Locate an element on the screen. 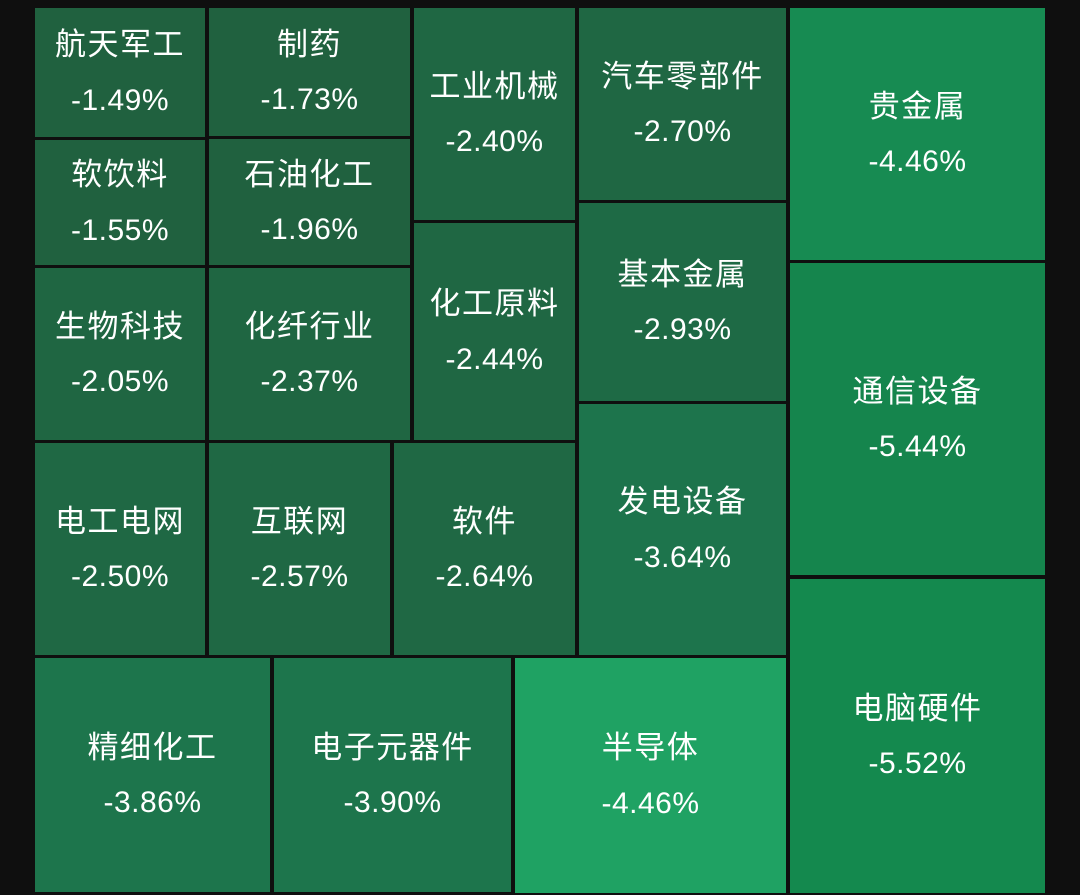  sector-name: 汽车零部件 is located at coordinates (682, 76).